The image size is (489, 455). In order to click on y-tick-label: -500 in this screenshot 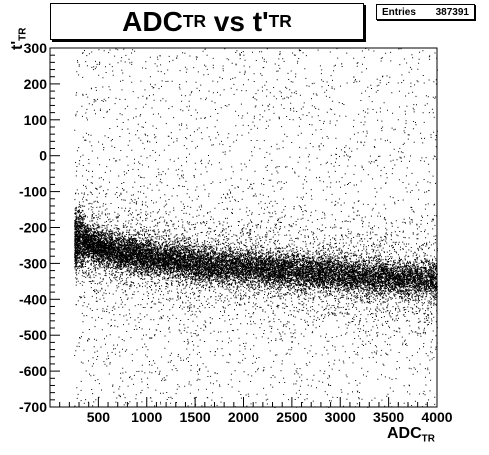, I will do `click(33, 335)`.